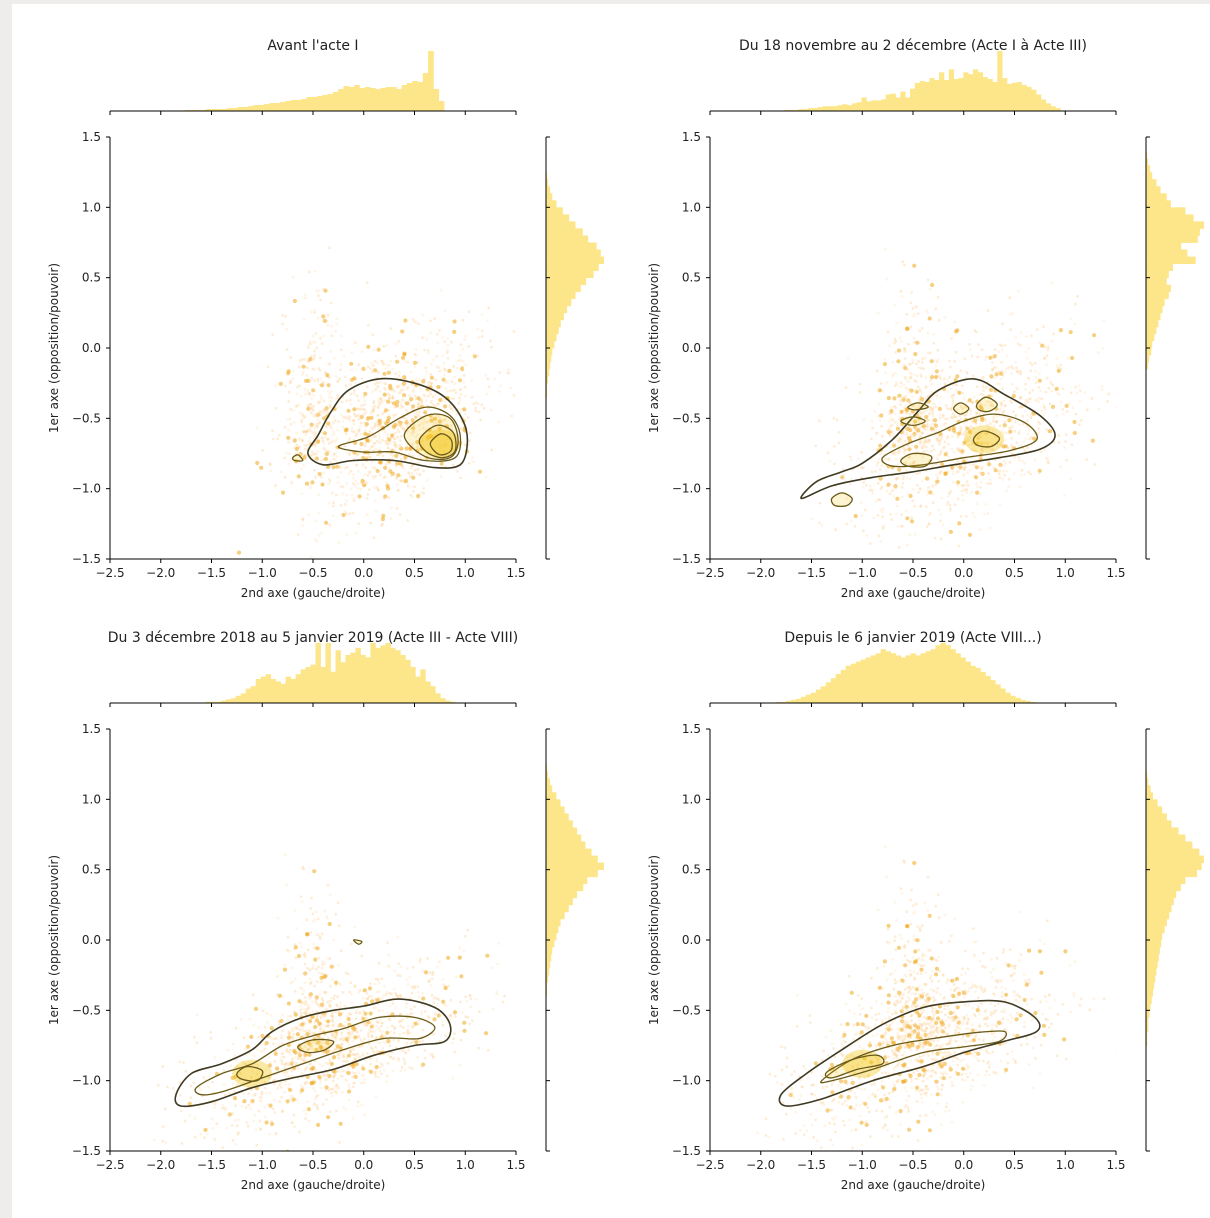  What do you see at coordinates (686, 418) in the screenshot?
I see `y-tick-label: −0.5` at bounding box center [686, 418].